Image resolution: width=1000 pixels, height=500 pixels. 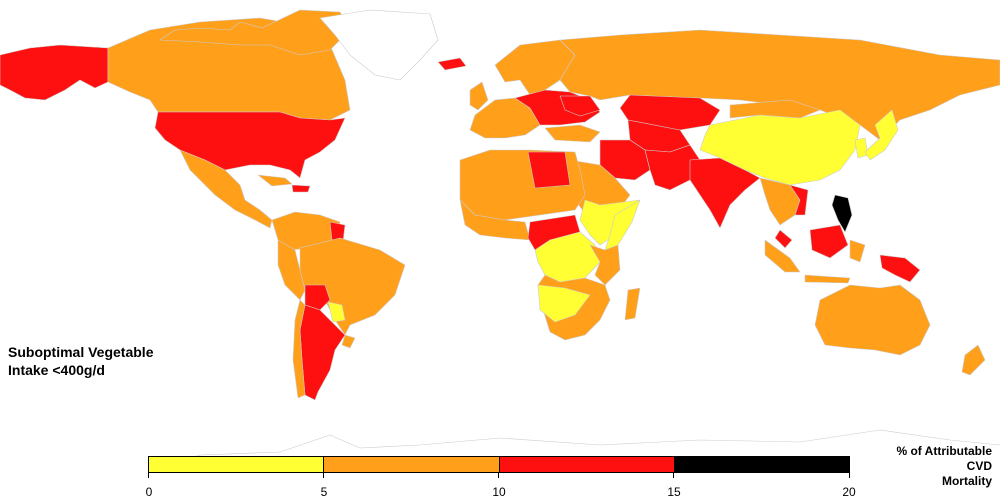 What do you see at coordinates (944, 466) in the screenshot?
I see `legend-title: % of Attributable CVD Mortality` at bounding box center [944, 466].